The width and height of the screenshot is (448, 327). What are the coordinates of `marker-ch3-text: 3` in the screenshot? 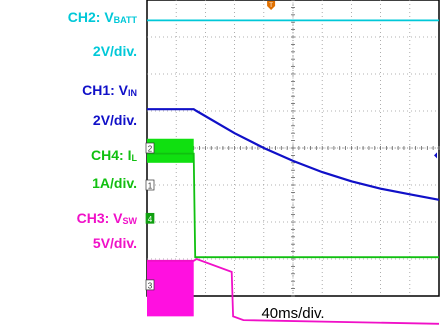 It's located at (150, 285).